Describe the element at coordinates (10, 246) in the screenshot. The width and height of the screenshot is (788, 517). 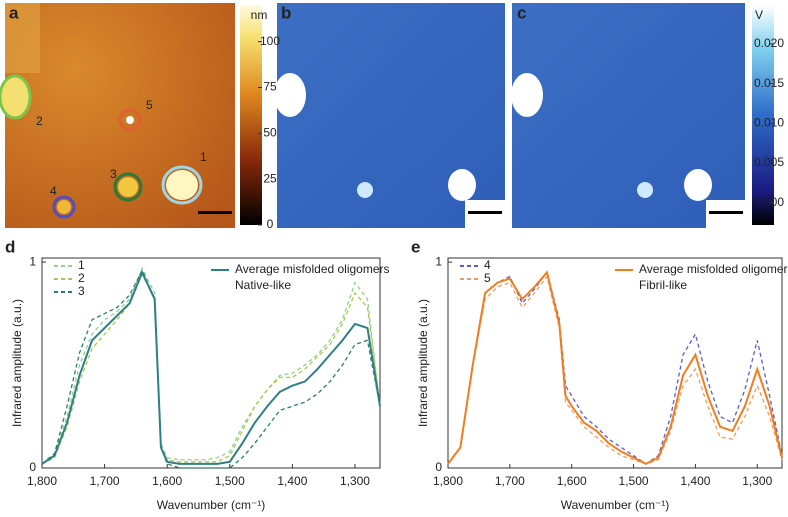
I see `panel-label: d` at that location.